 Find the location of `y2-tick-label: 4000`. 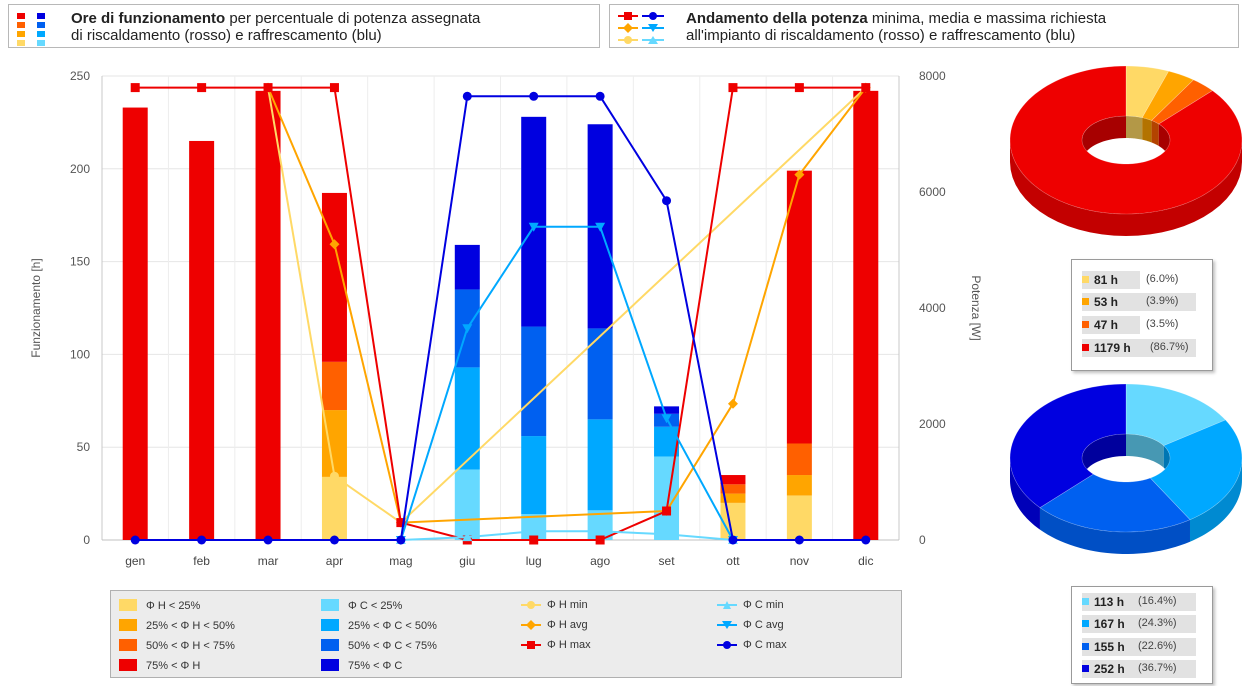

y2-tick-label: 4000 is located at coordinates (932, 308).